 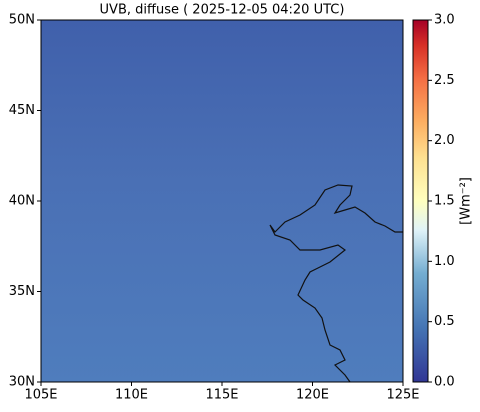 I want to click on x-tick-label: 120E, so click(x=312, y=395).